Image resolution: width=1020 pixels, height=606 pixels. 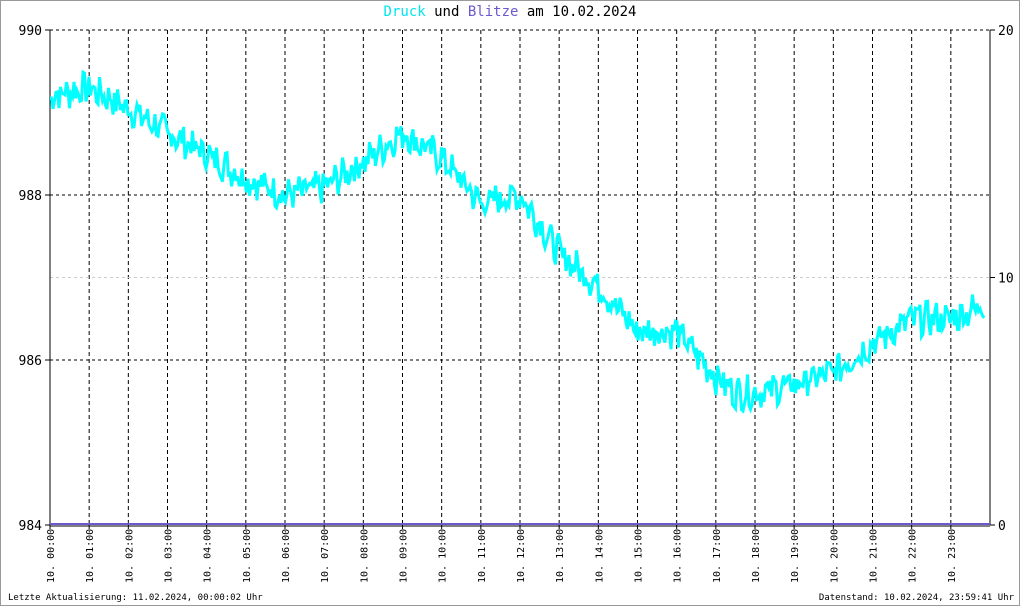 What do you see at coordinates (1006, 31) in the screenshot?
I see `y-right-tick-label: 20` at bounding box center [1006, 31].